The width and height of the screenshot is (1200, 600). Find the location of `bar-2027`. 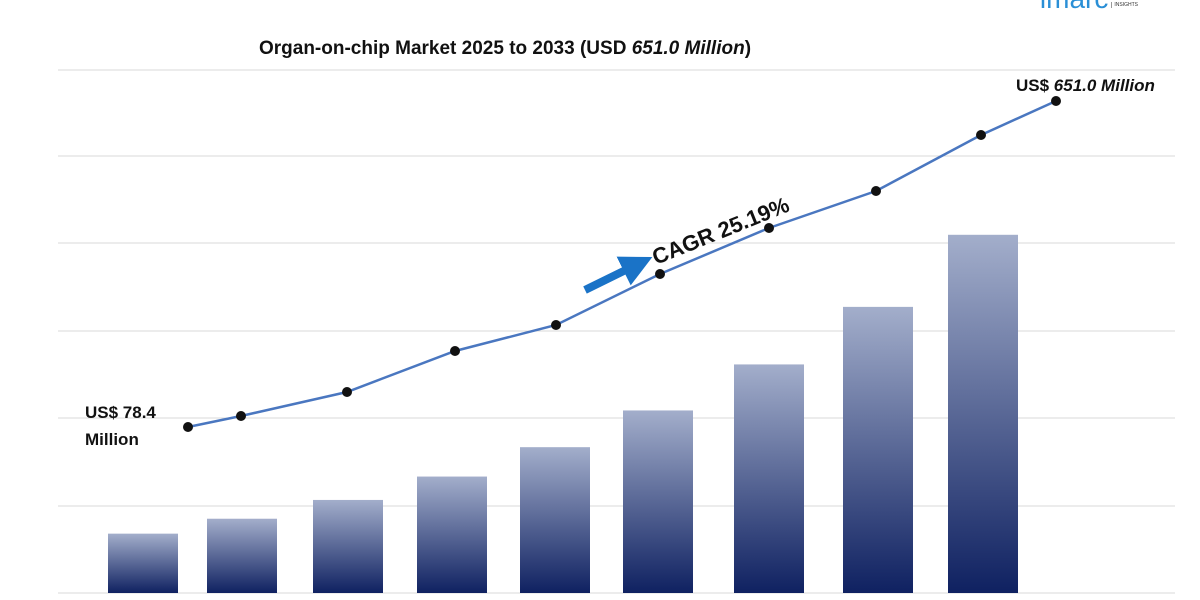

bar-2027 is located at coordinates (348, 546).